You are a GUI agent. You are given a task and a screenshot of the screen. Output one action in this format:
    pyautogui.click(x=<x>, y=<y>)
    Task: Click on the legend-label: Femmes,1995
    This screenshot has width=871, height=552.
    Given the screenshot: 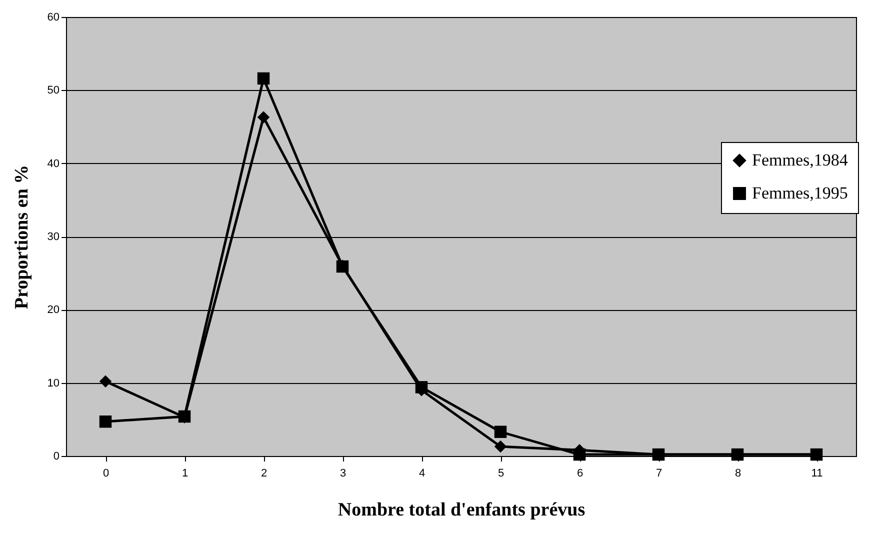 What is the action you would take?
    pyautogui.click(x=800, y=193)
    